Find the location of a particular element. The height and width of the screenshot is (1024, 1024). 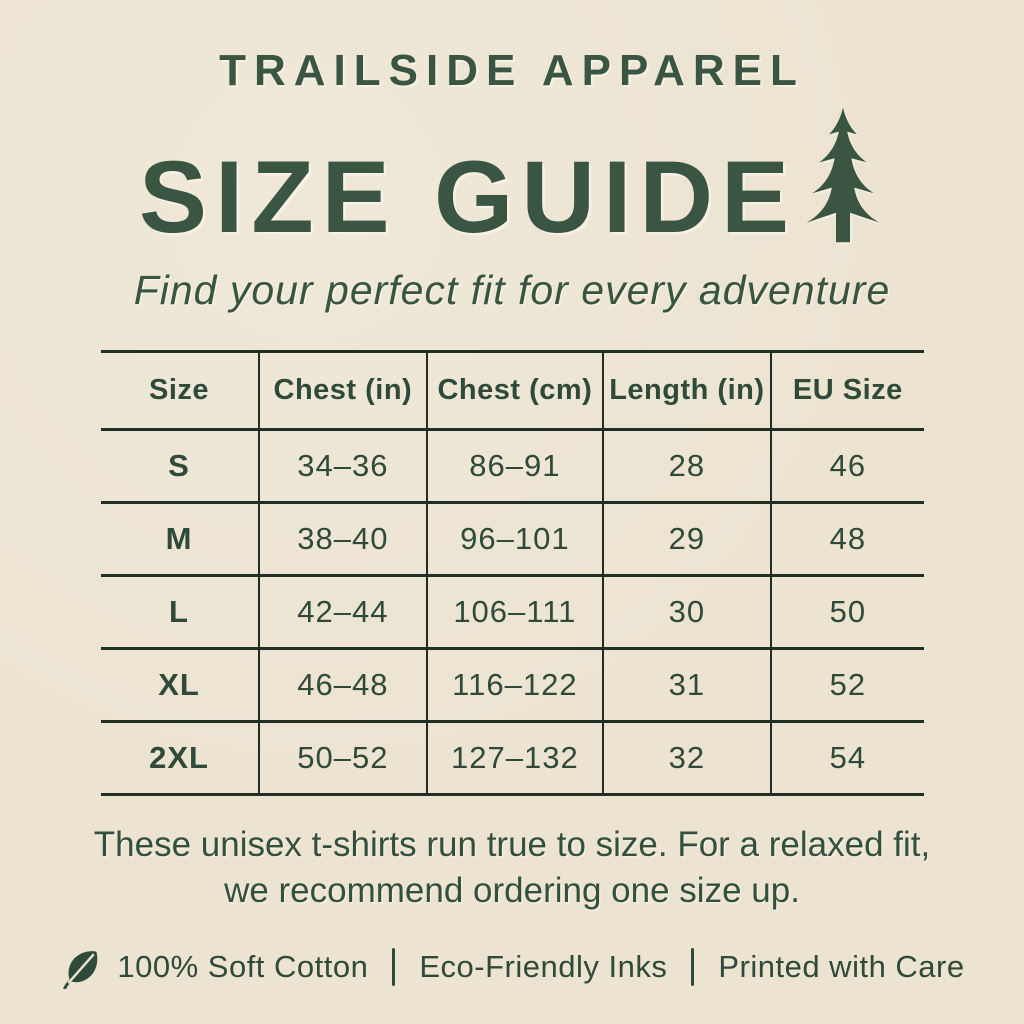

cell-chest-cm: 96–101 is located at coordinates (514, 539).